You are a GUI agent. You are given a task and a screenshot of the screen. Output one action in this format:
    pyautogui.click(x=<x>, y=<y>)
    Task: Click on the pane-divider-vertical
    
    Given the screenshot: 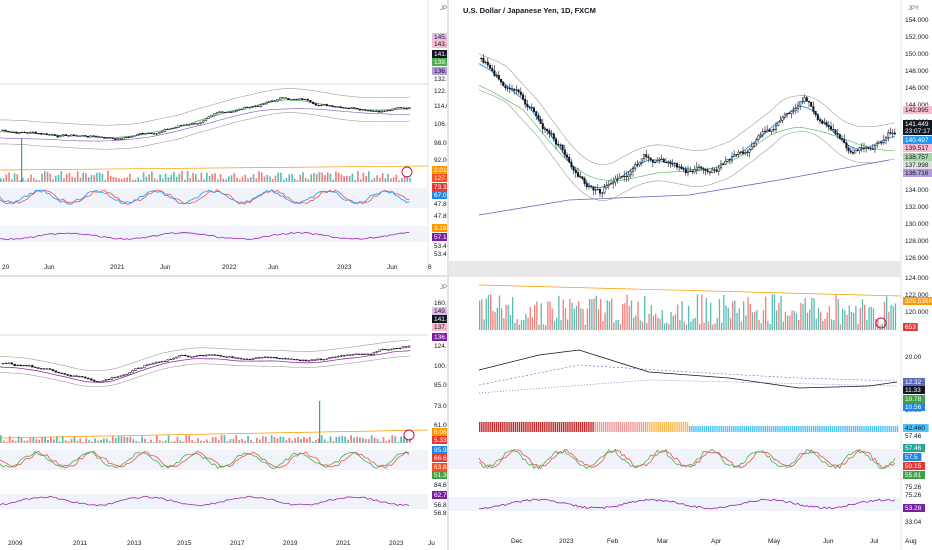 What is the action you would take?
    pyautogui.click(x=448, y=275)
    